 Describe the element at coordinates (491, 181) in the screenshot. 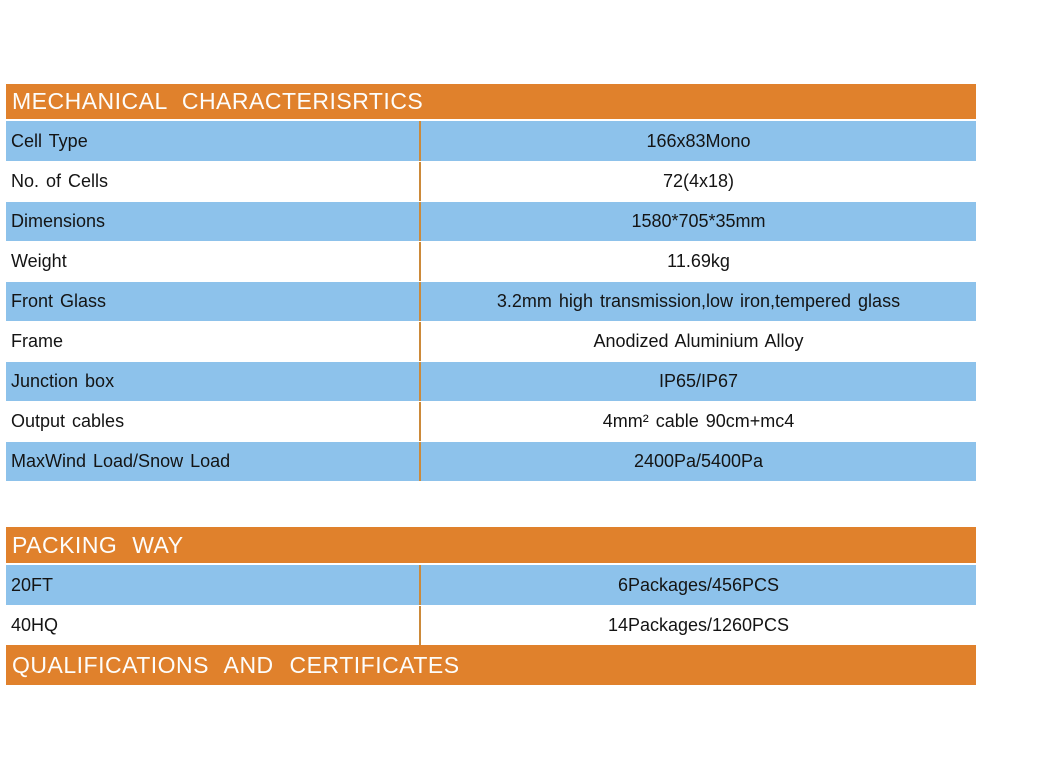

I see `table-row: No. of Cells 72(4x18)` at that location.